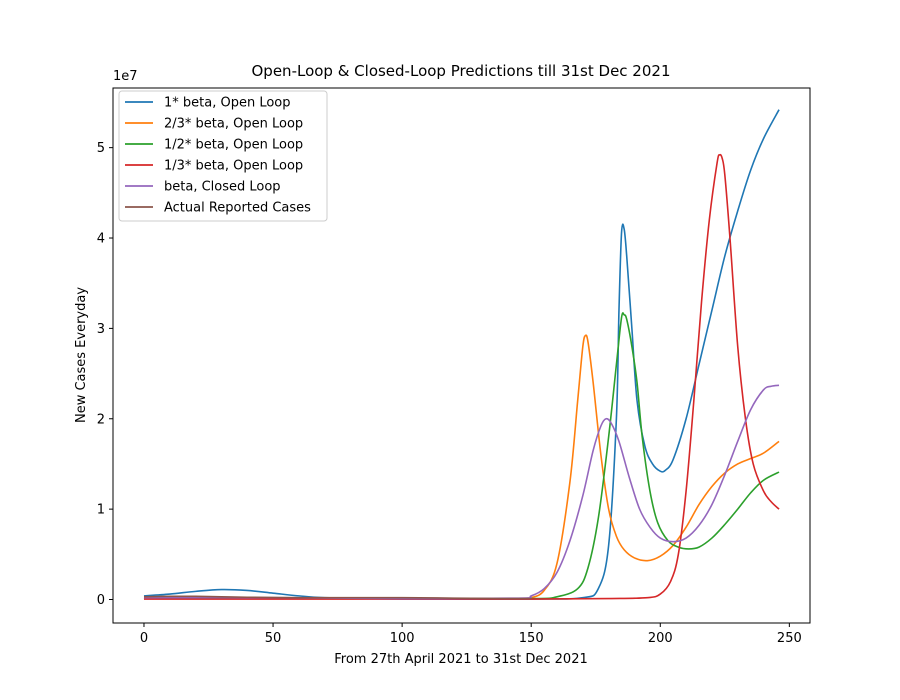 The width and height of the screenshot is (900, 700). What do you see at coordinates (789, 638) in the screenshot?
I see `x-tick-label: 250` at bounding box center [789, 638].